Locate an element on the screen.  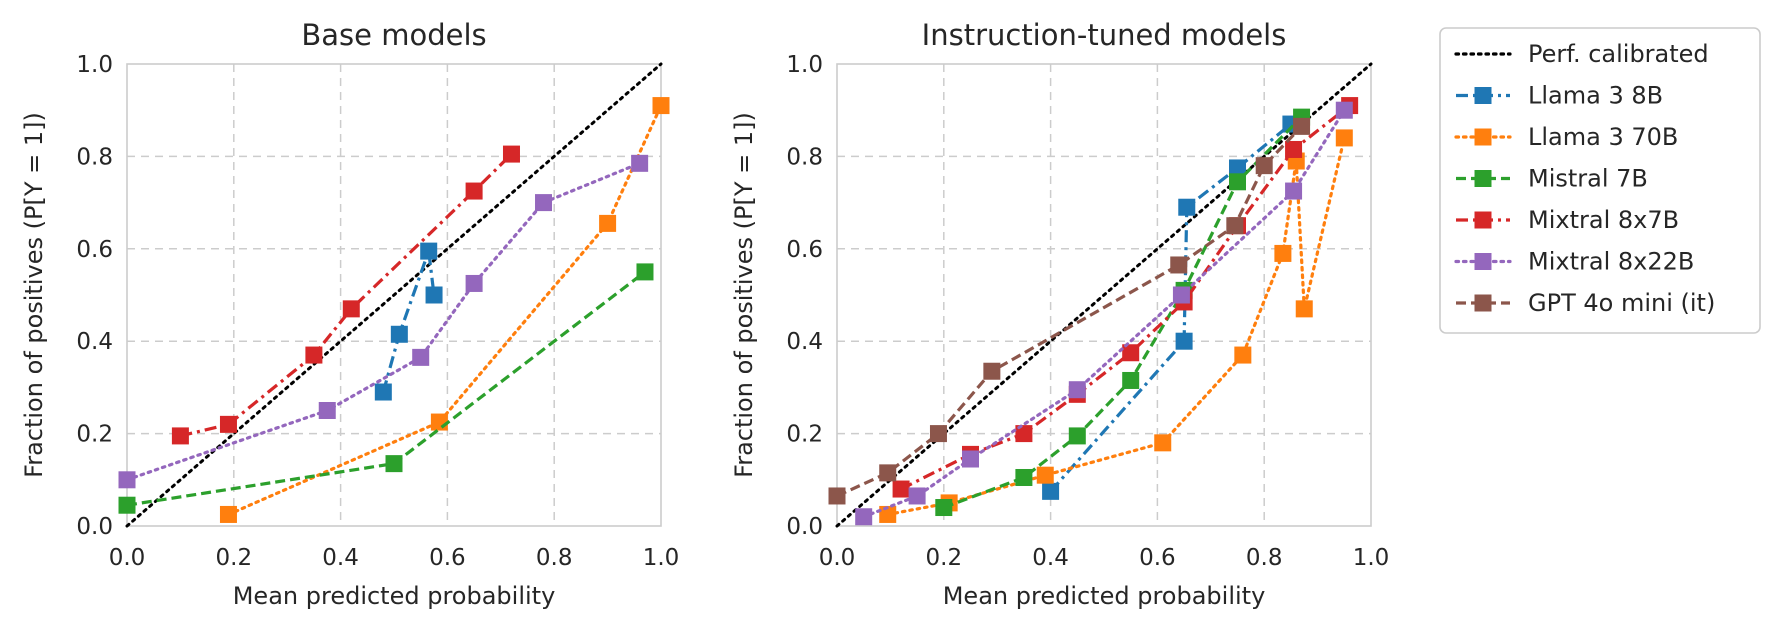
x-tick-labels: 0.0 0.2 0.4 0.6 0.8 1.0 is located at coordinates (394, 558).